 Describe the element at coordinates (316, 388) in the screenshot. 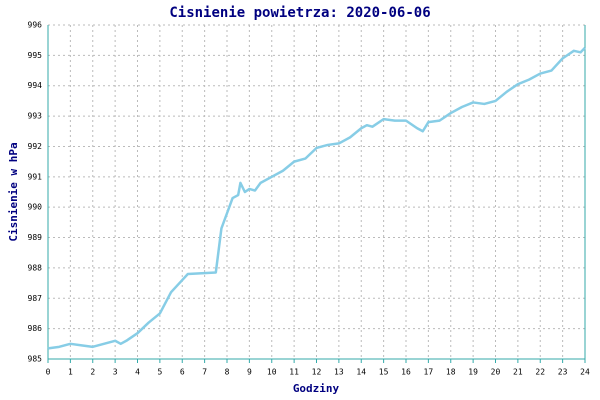

I see `x-axis-label: Godziny` at that location.